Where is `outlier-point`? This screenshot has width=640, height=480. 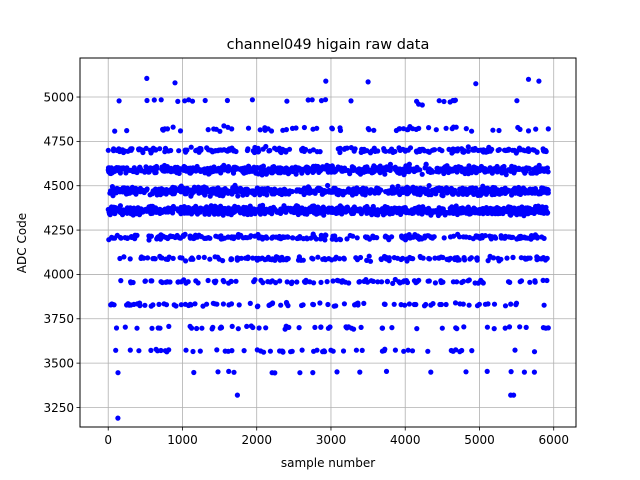 outlier-point is located at coordinates (326, 81).